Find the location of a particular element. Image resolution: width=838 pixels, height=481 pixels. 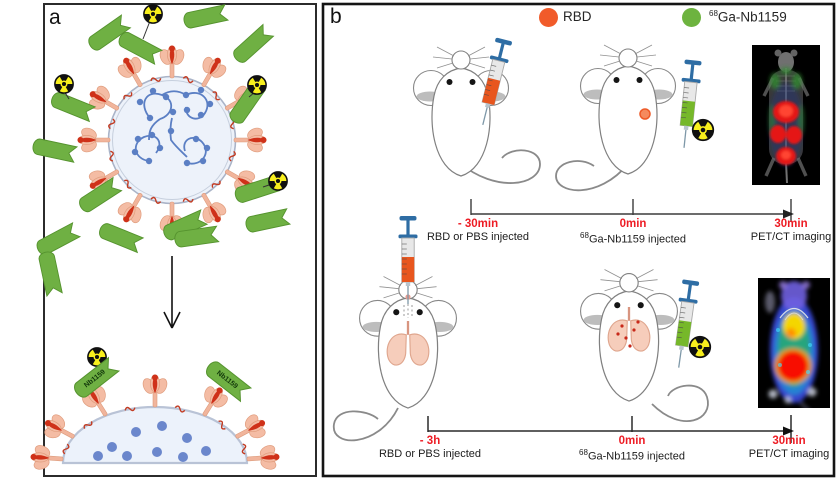

virus-particle is located at coordinates (172, 140).